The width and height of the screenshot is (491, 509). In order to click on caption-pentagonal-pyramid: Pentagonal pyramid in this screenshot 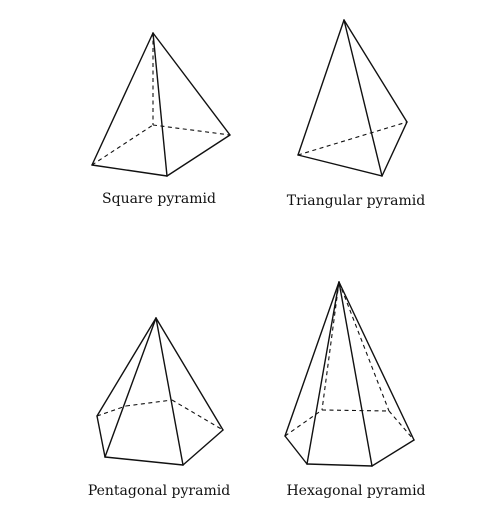, I will do `click(159, 491)`.